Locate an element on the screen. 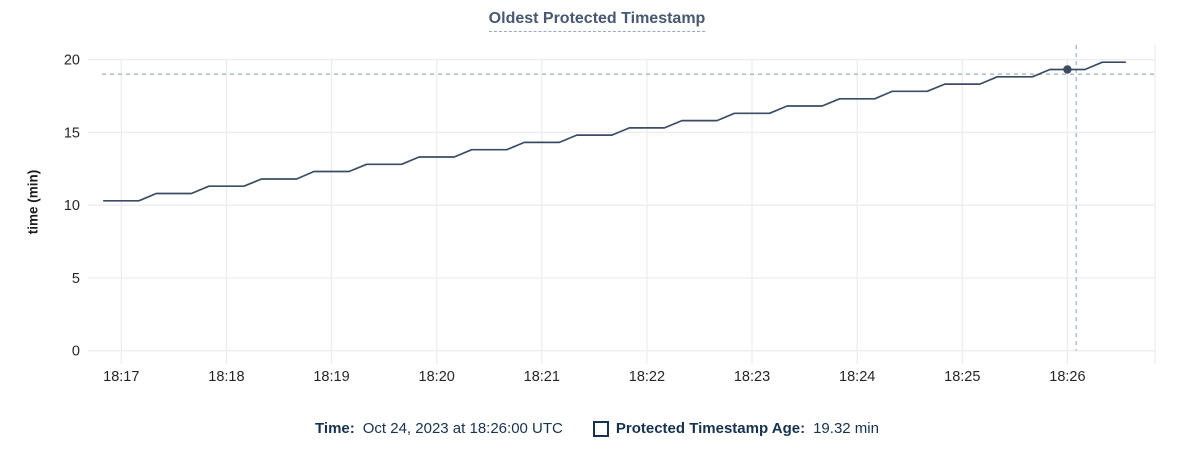 The image size is (1194, 466). legend-series-label: Protected Timestamp Age: is located at coordinates (710, 428).